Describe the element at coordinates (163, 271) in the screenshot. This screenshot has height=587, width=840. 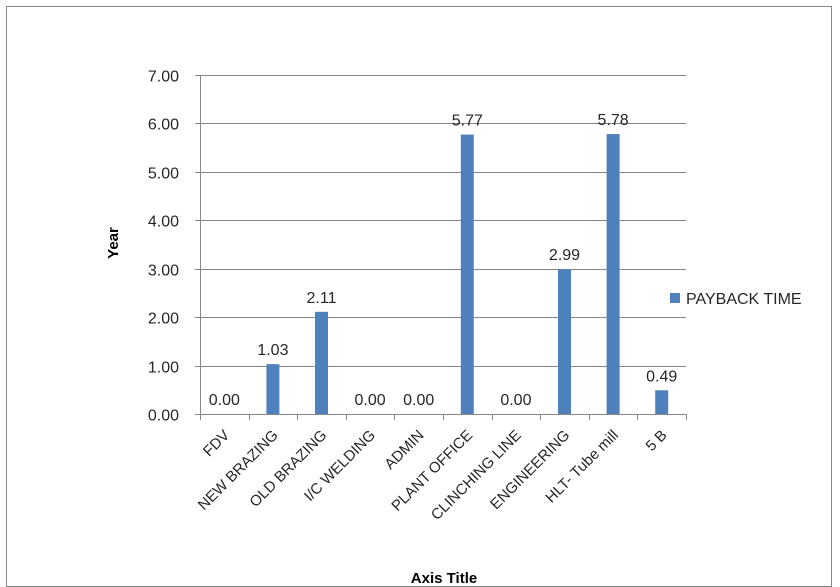
I see `y-tick-label: 3.00` at that location.